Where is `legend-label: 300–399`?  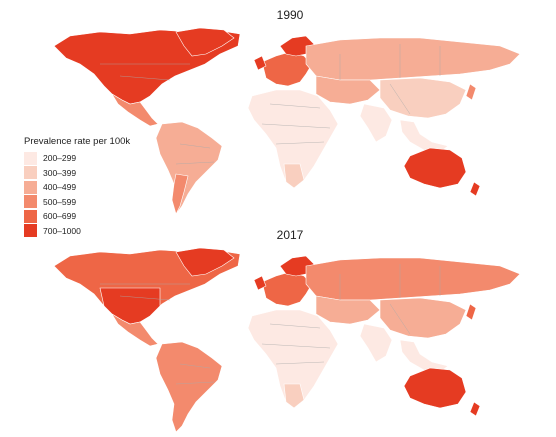
legend-label: 300–399 is located at coordinates (60, 172).